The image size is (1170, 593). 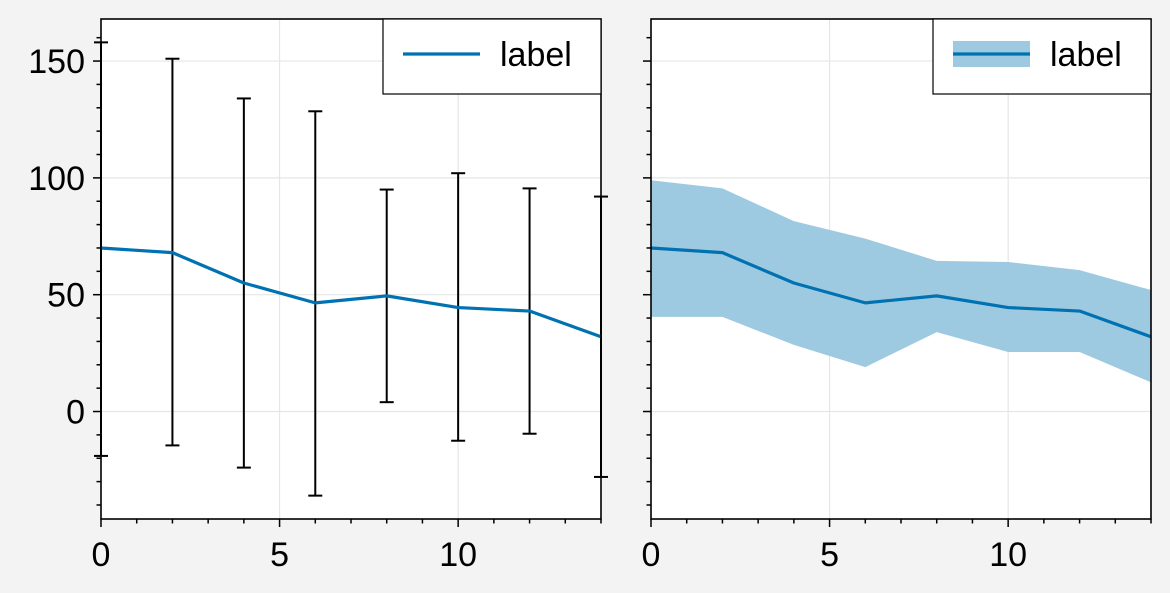 I want to click on y-tick-label: 150, so click(x=56, y=62).